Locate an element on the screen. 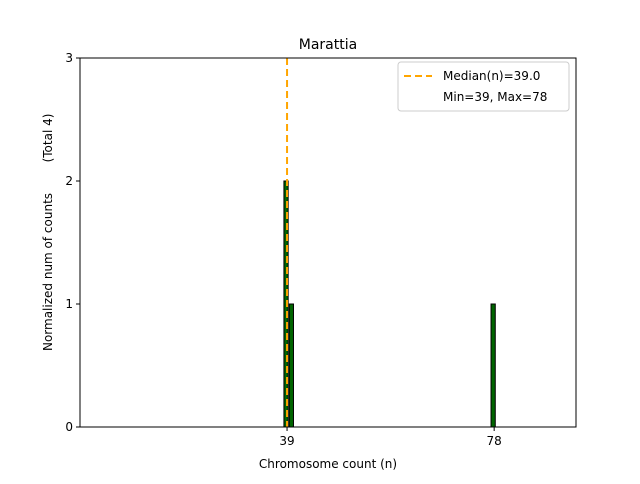 Image resolution: width=640 pixels, height=484 pixels. y-tick-label: 3 is located at coordinates (69, 58).